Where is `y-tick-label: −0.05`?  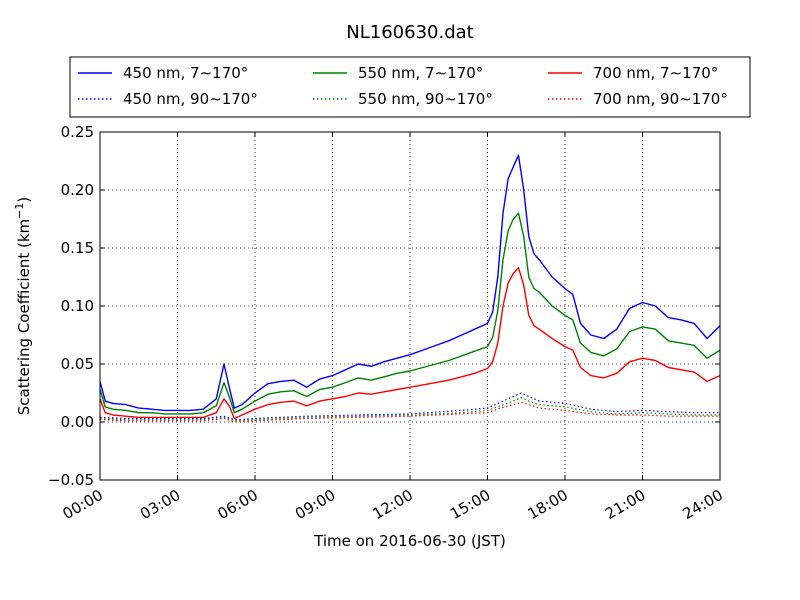
y-tick-label: −0.05 is located at coordinates (71, 480).